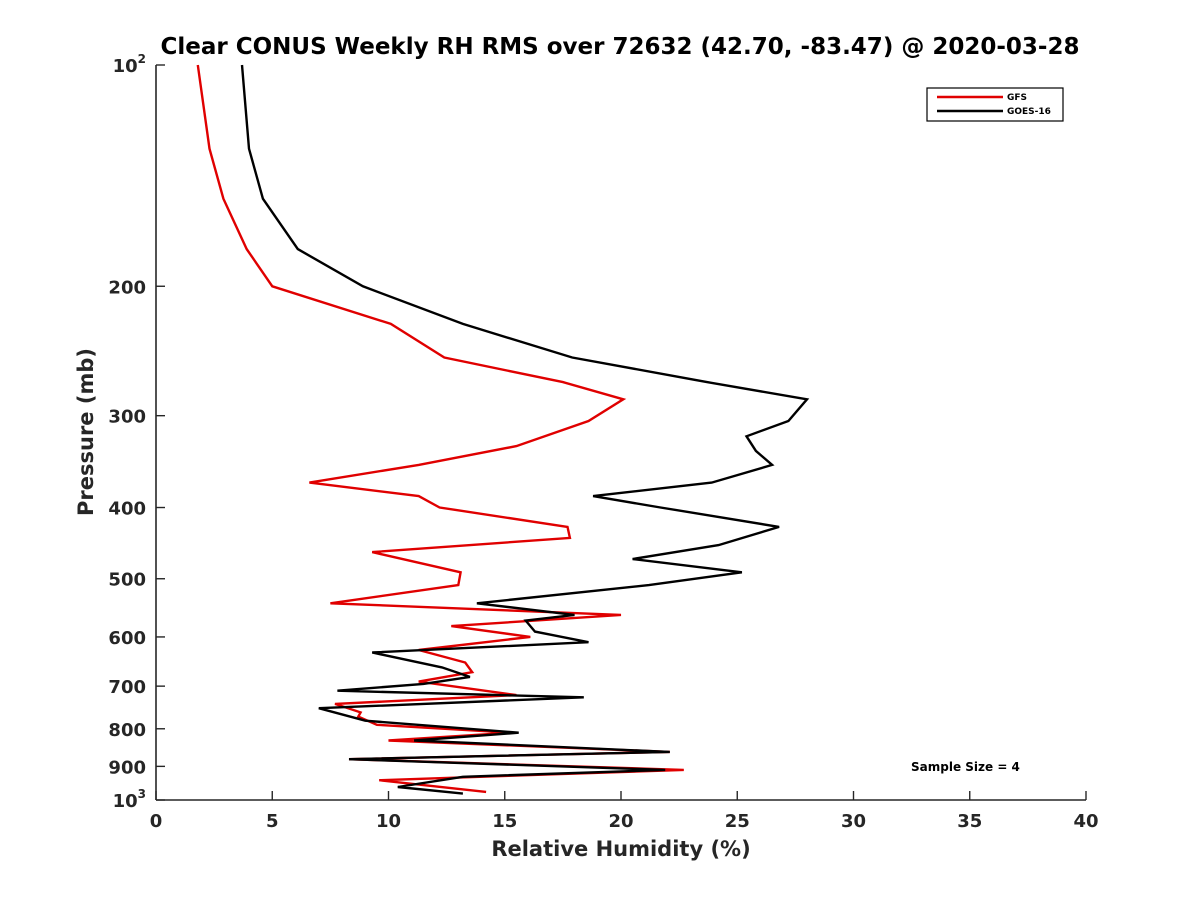  I want to click on legend: GFS GOES-16, so click(995, 104).